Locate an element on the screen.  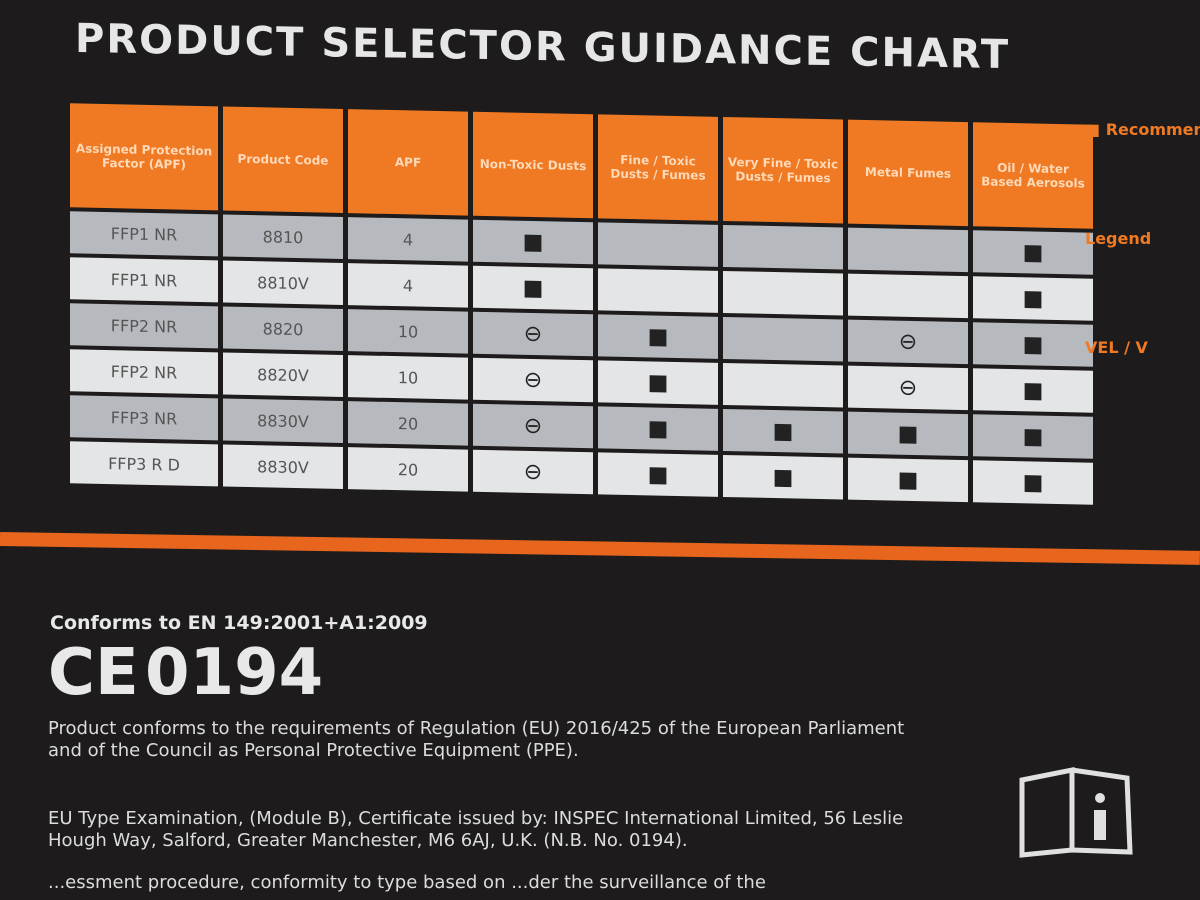
sidebar-item: VEL / V is located at coordinates (1116, 347).